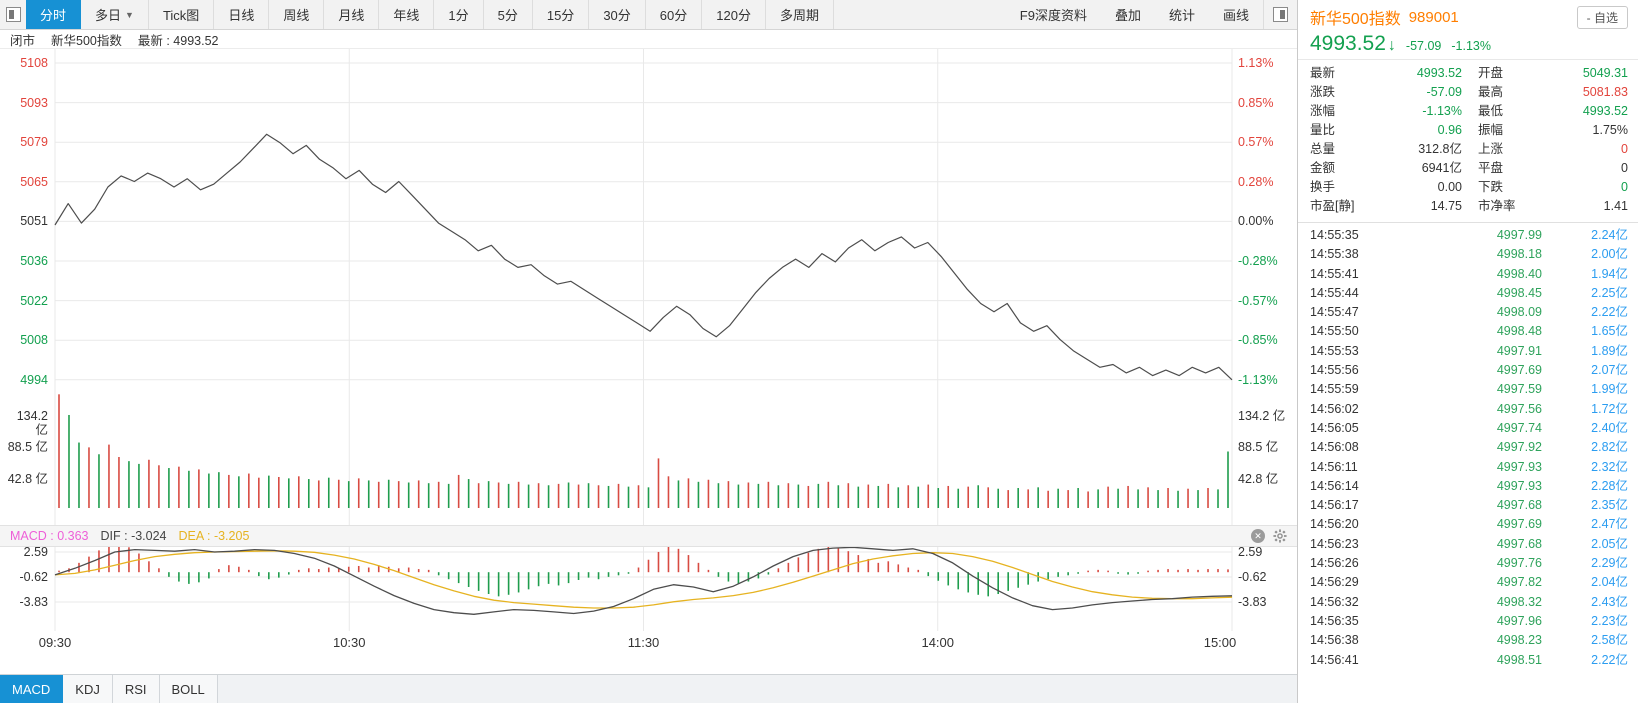 Image resolution: width=1638 pixels, height=703 pixels. What do you see at coordinates (1469, 447) in the screenshot?
I see `tick-row: 14:56:08 4997.92 2.82亿` at bounding box center [1469, 447].